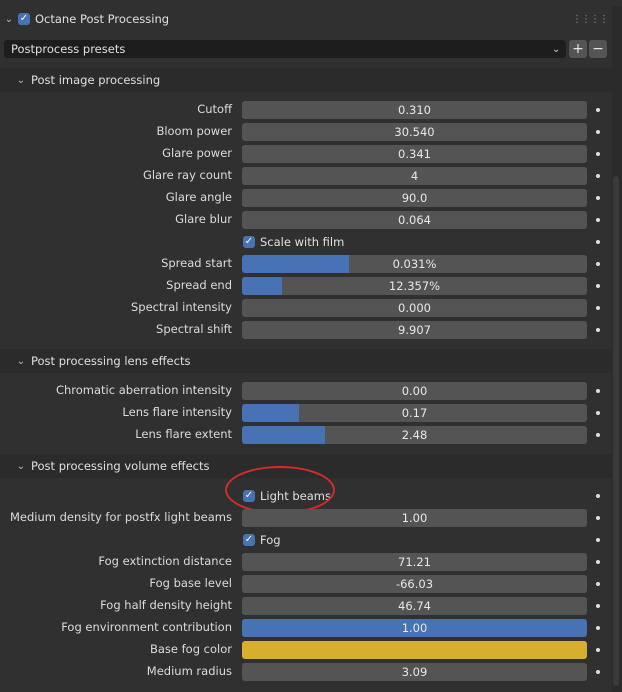 Image resolution: width=622 pixels, height=692 pixels. I want to click on section-post-processing-lens-effects: ⌄ Post processing lens effects, so click(306, 361).